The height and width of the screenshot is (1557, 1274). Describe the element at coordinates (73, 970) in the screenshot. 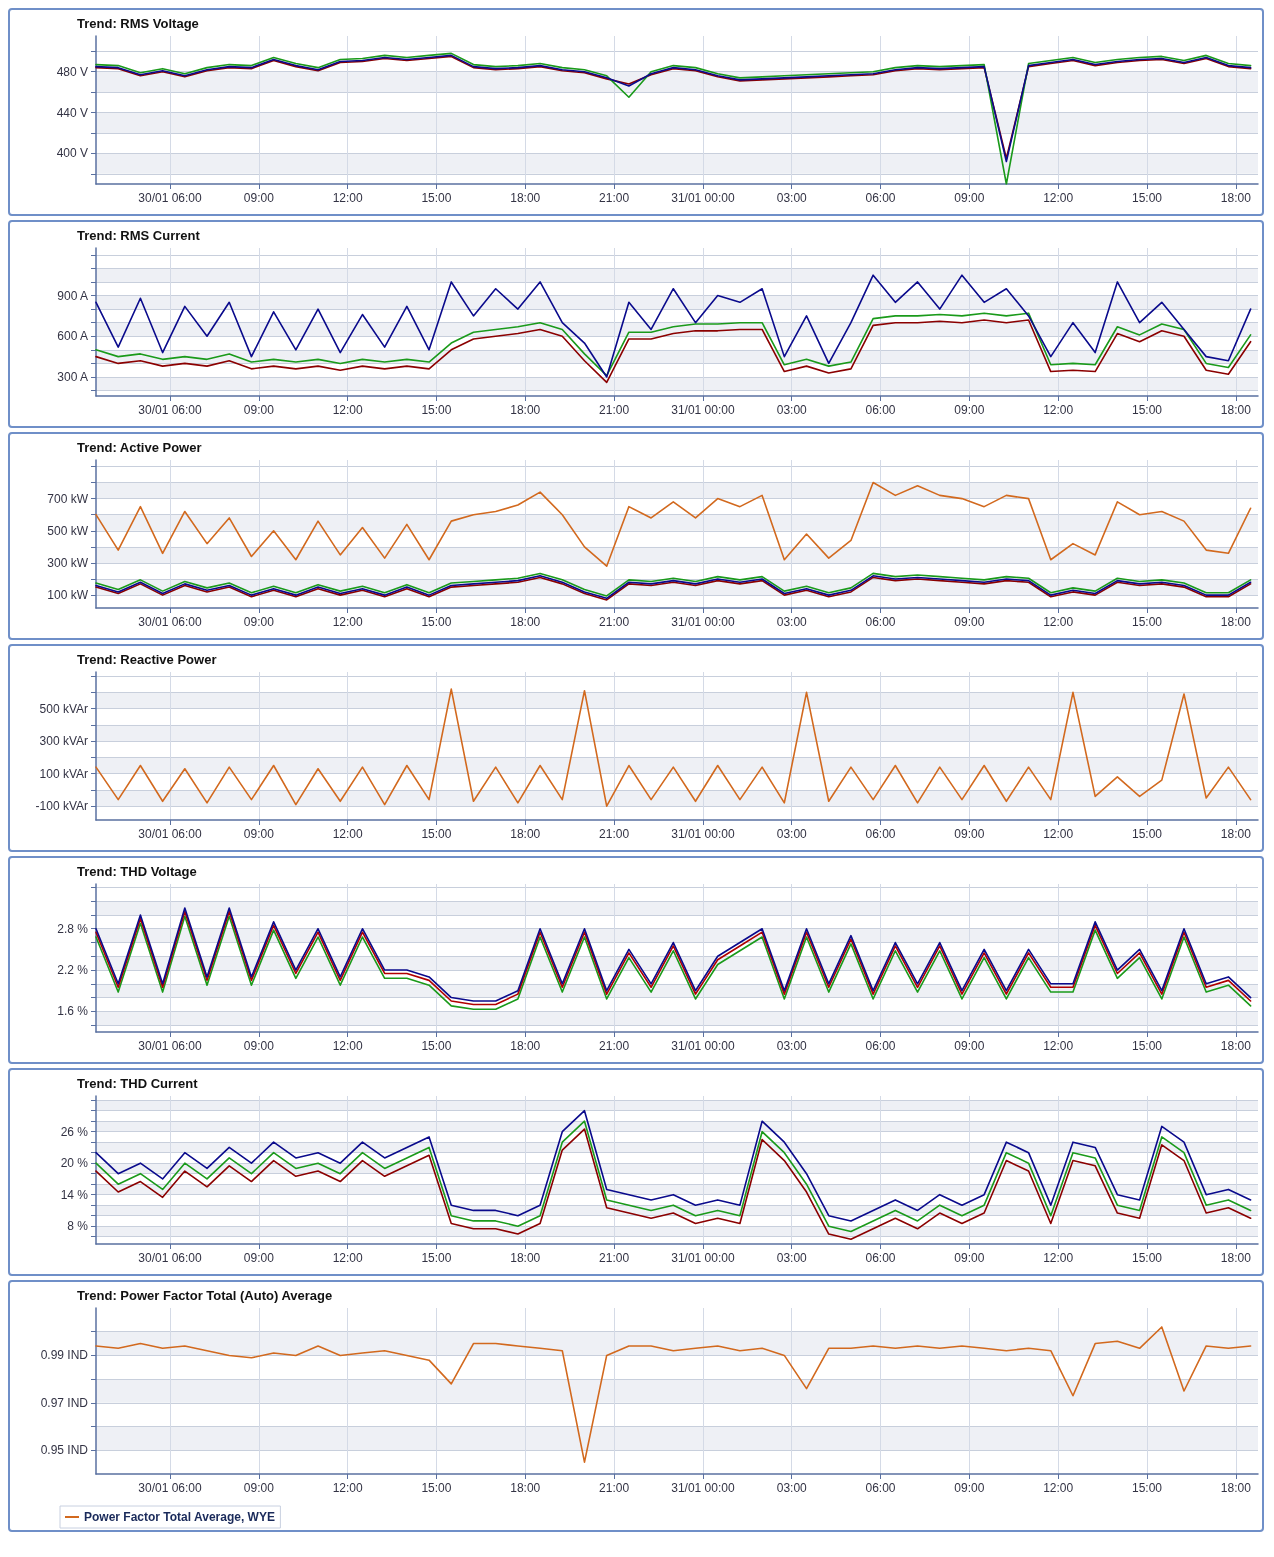

I see `y-tick-label: 2.2 %` at that location.